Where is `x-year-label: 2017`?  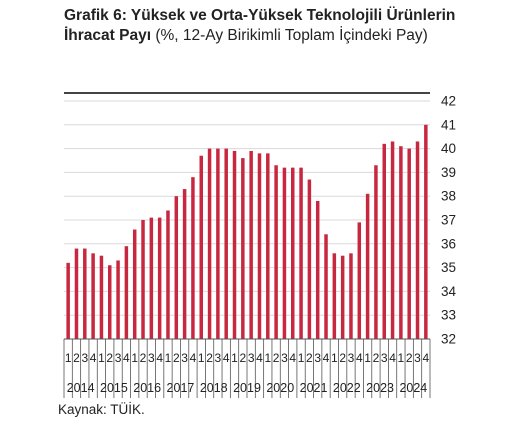
x-year-label: 2017 is located at coordinates (181, 388).